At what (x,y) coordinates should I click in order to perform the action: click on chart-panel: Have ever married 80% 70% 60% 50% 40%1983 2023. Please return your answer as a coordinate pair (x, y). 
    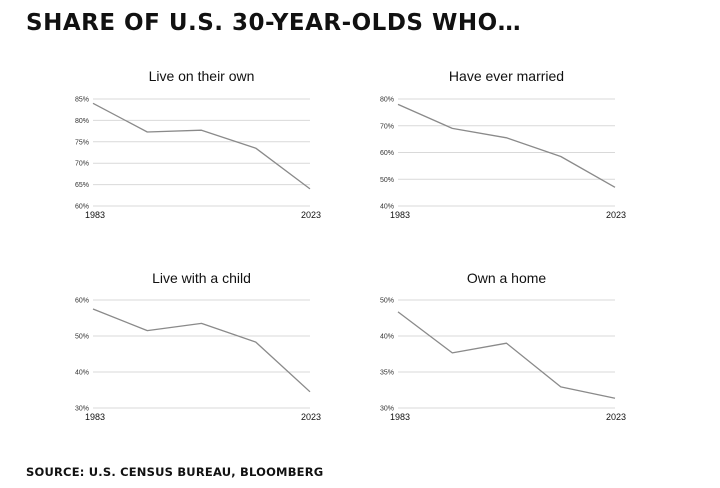
    Looking at the image, I should click on (503, 144).